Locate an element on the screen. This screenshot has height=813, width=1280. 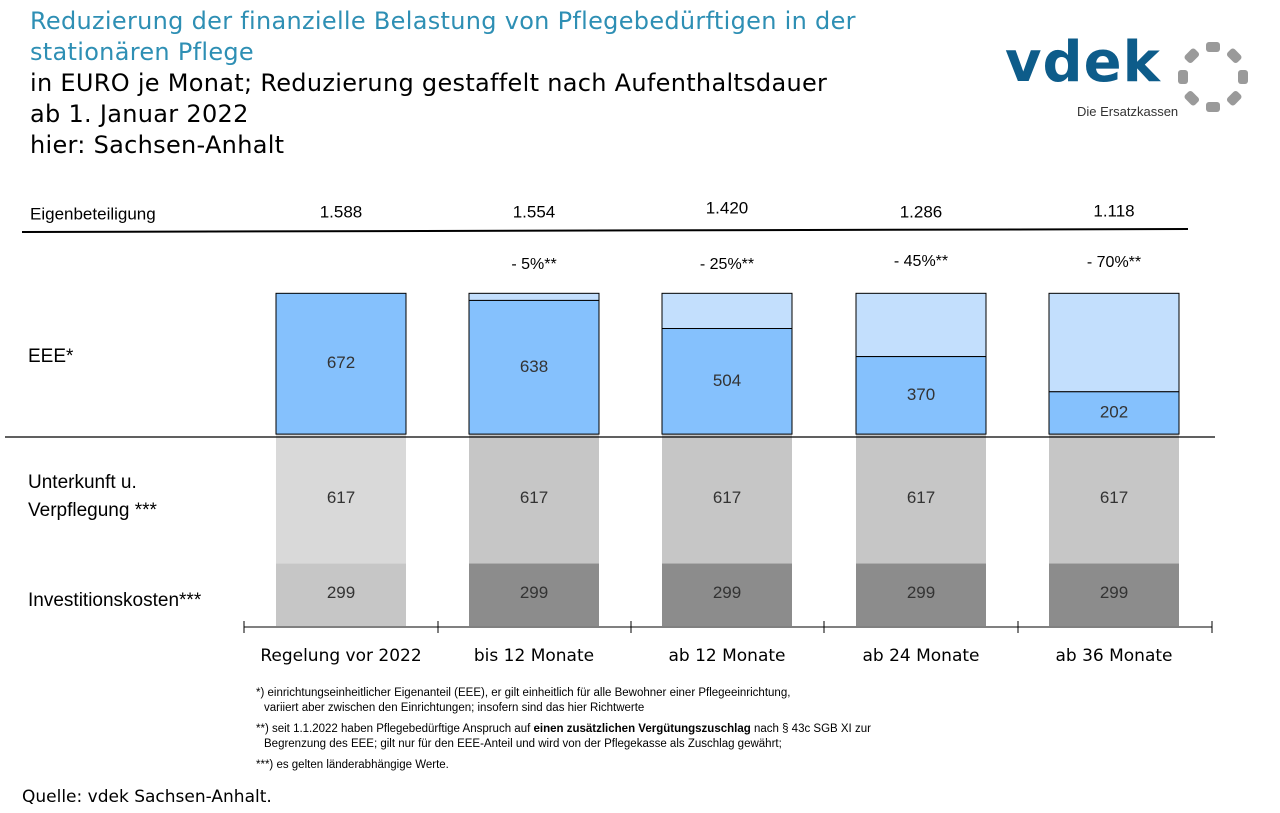
row-label-invest: Investitionskosten*** is located at coordinates (115, 600).